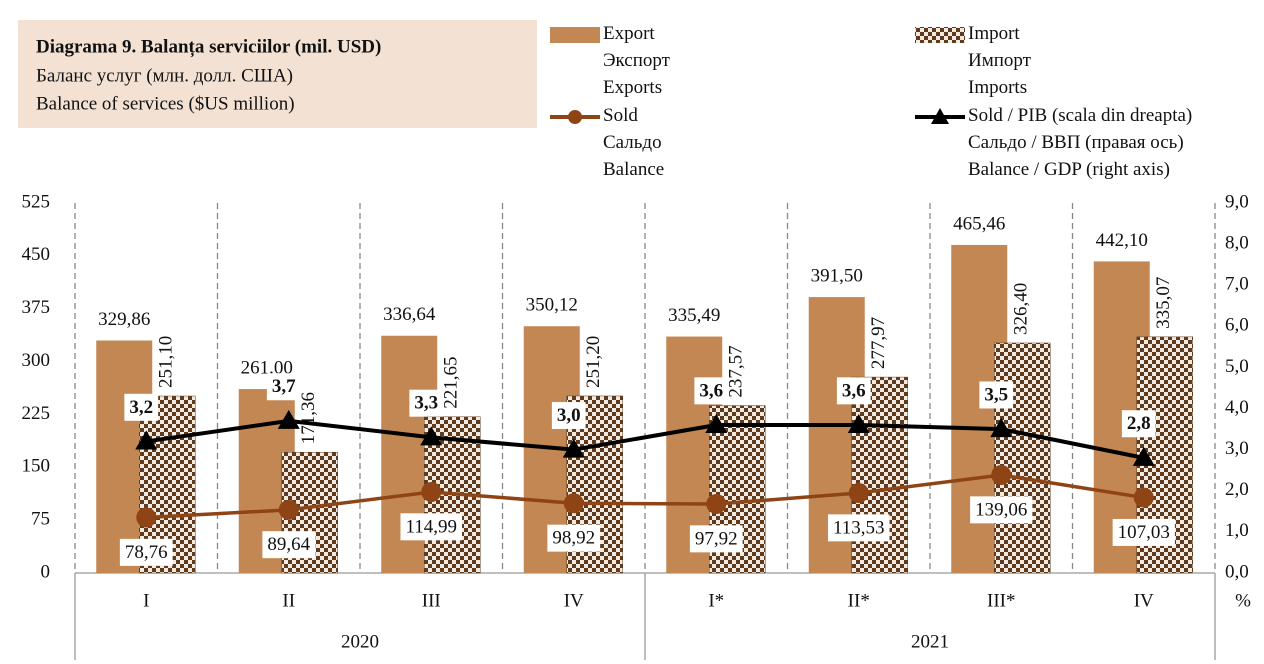 This screenshot has width=1264, height=664. Describe the element at coordinates (36, 360) in the screenshot. I see `y-tick-label: 300` at that location.